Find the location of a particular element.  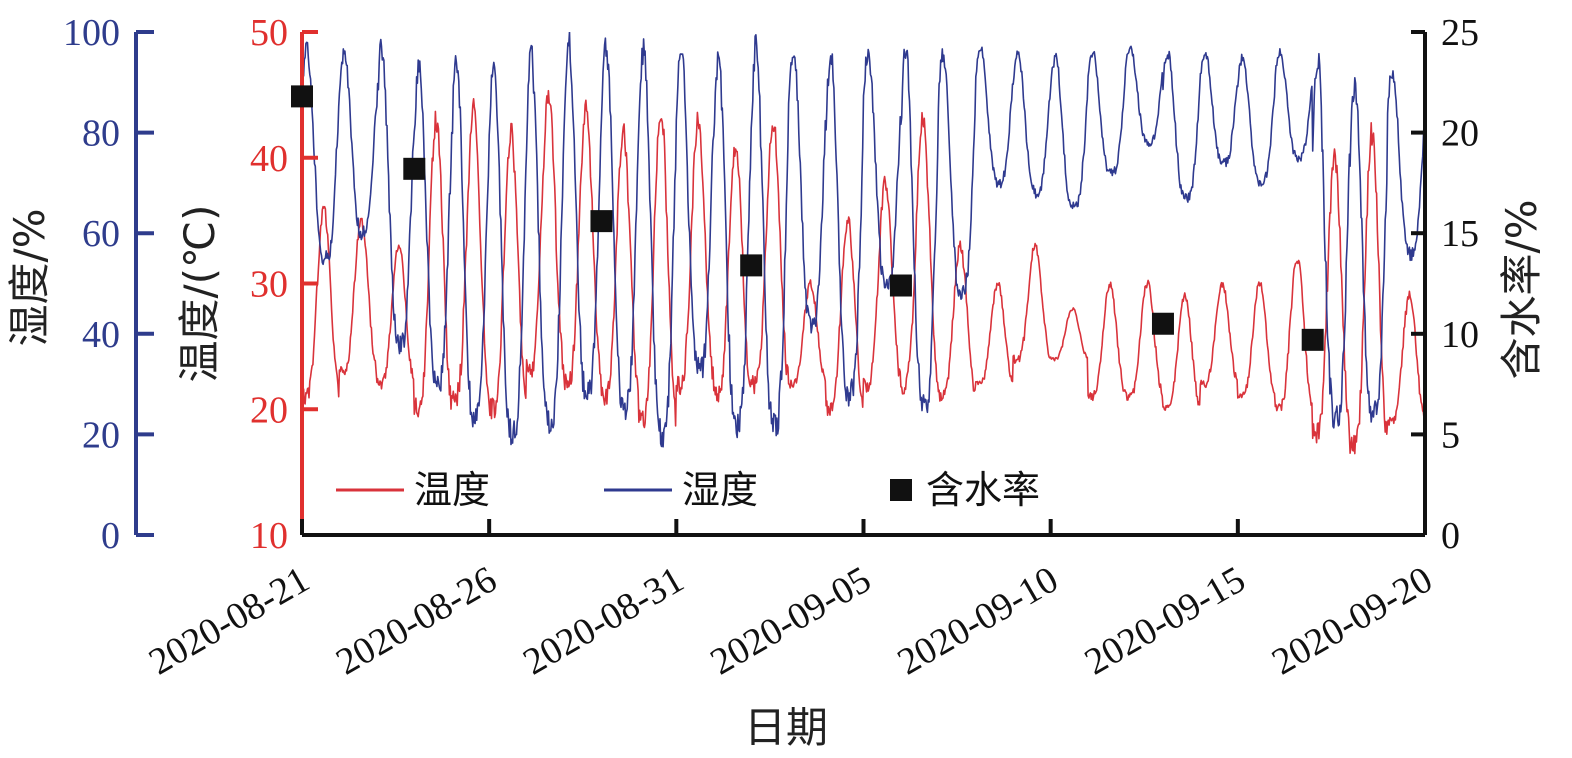

humidity-tick-label: 0 is located at coordinates (110, 536).